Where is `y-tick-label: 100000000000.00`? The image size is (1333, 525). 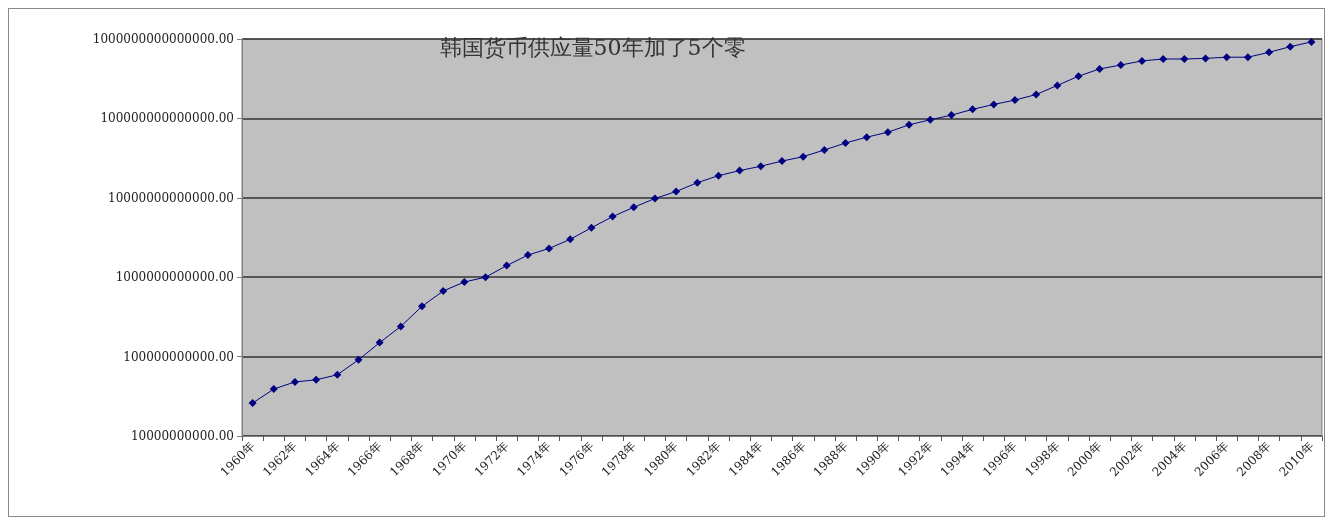 y-tick-label: 100000000000.00 is located at coordinates (178, 356).